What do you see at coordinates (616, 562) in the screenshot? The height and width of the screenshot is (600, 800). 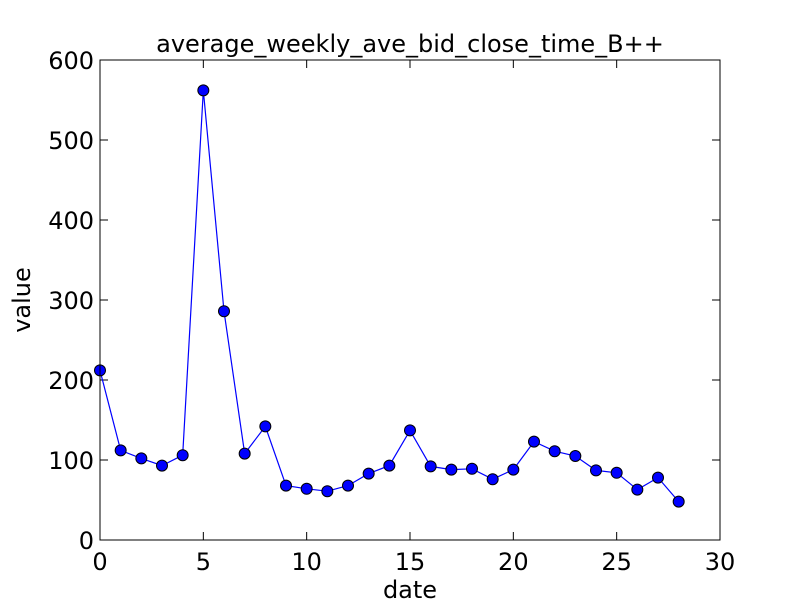 I see `x-tick-label-5: 25` at bounding box center [616, 562].